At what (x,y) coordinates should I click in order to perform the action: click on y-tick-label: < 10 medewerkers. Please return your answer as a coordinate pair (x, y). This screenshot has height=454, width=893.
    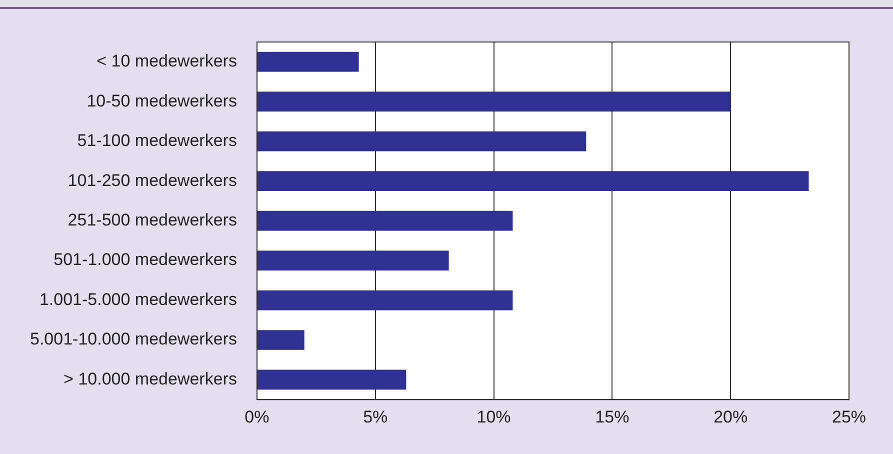
    Looking at the image, I should click on (166, 61).